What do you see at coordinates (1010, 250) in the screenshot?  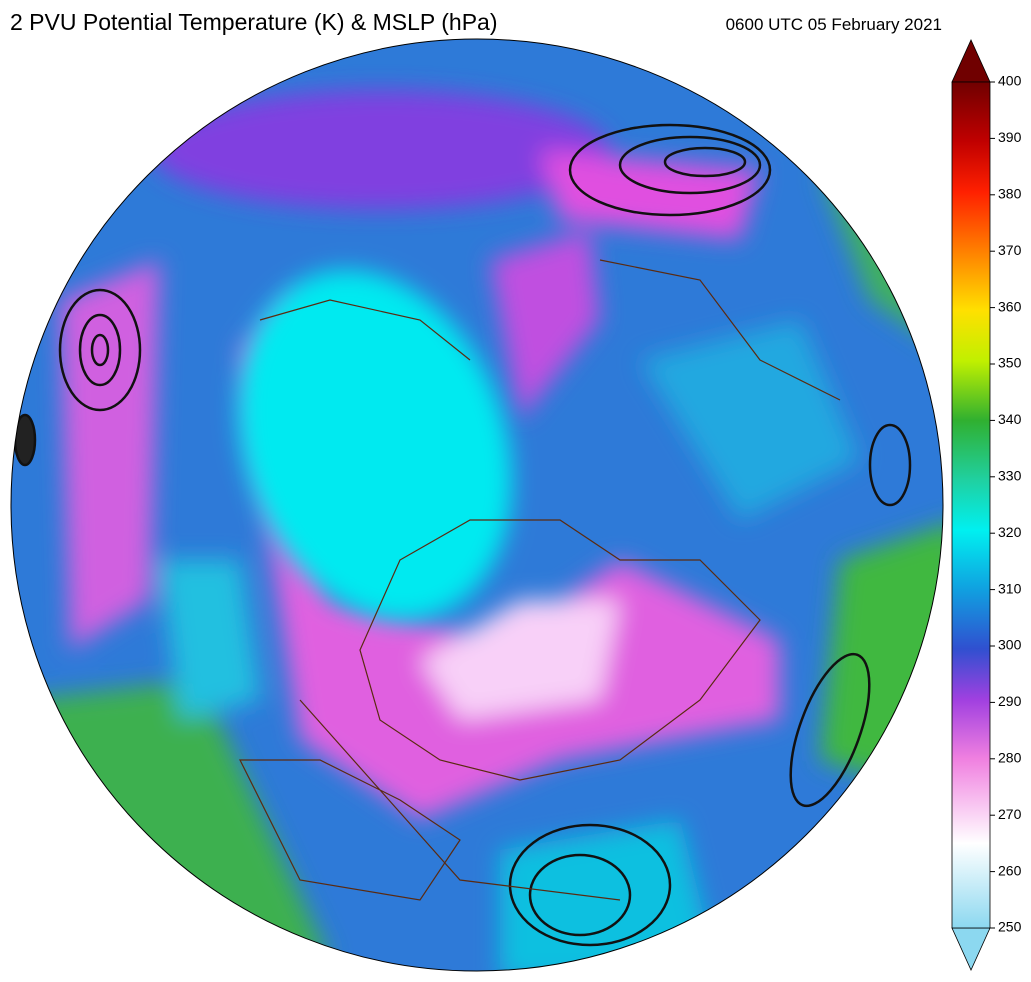 I see `colorbar-tick-label: 370` at bounding box center [1010, 250].